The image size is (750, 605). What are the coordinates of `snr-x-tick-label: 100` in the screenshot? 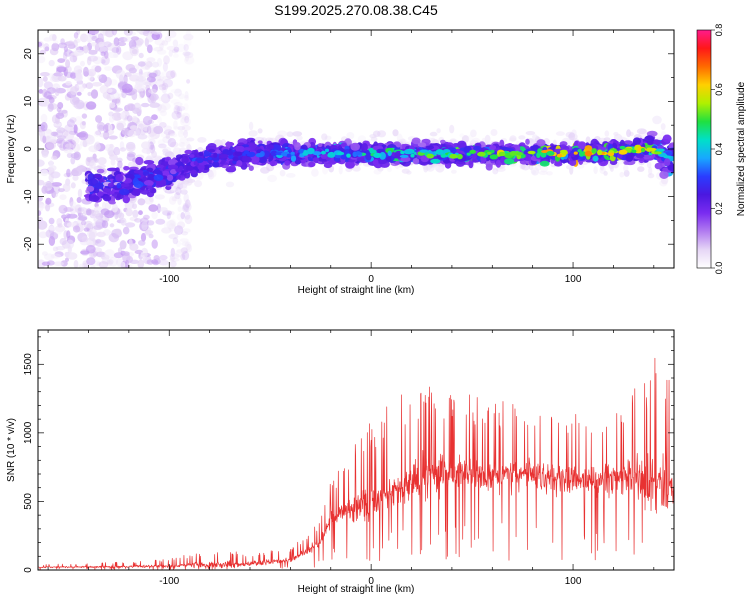 It's located at (573, 581).